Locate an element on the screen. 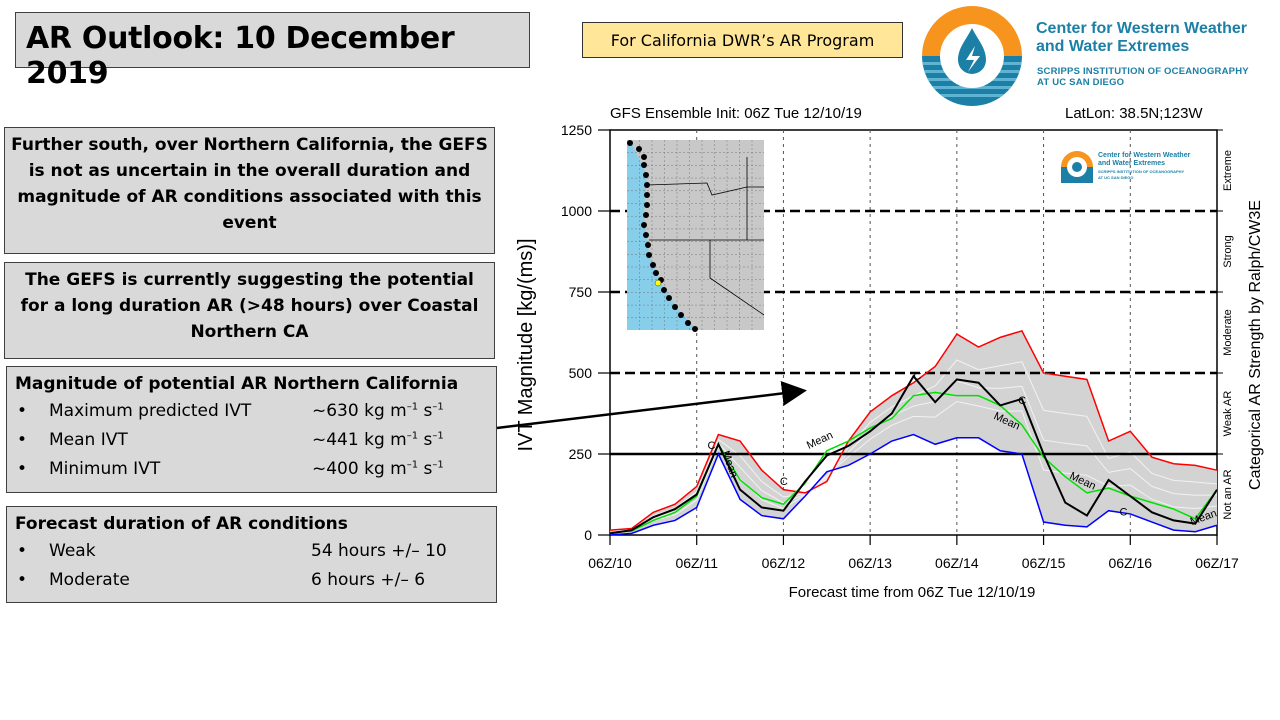 The height and width of the screenshot is (720, 1280). logo-sub-line1: SCRIPPS INSTITUTION OF OCEANOGRAPHY is located at coordinates (1143, 71).